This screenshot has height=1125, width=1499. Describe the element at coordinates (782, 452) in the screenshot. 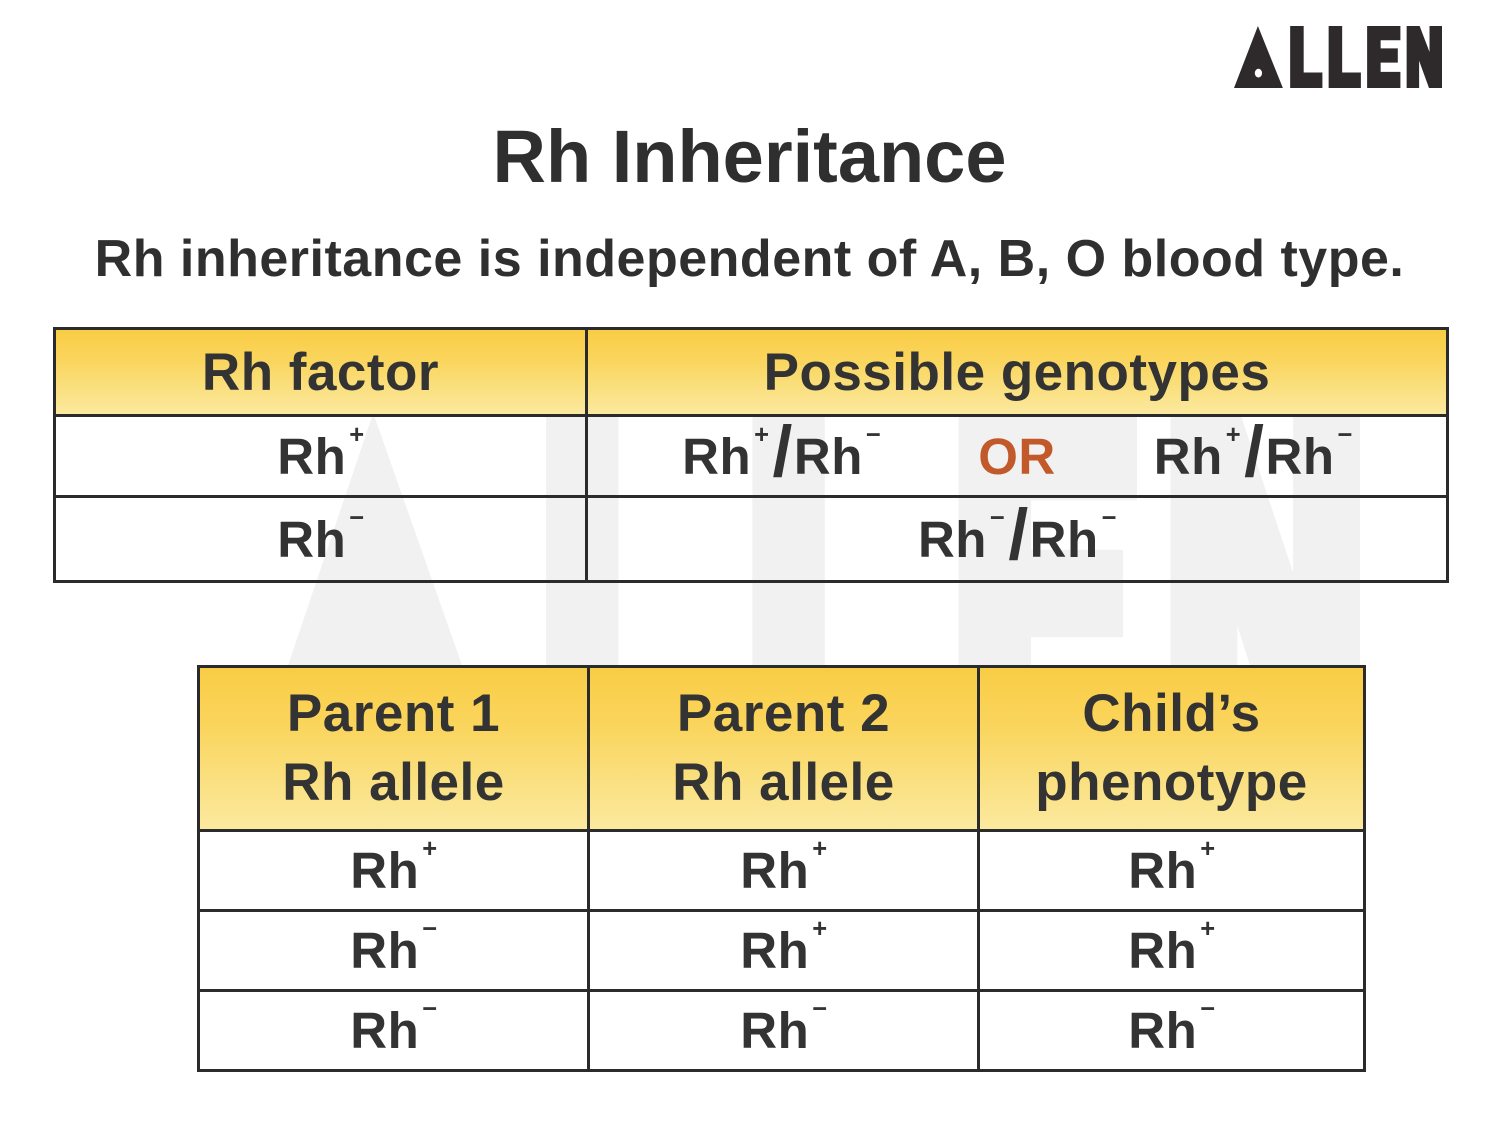

I see `genotype-option-1: Rh +/Rh −` at that location.